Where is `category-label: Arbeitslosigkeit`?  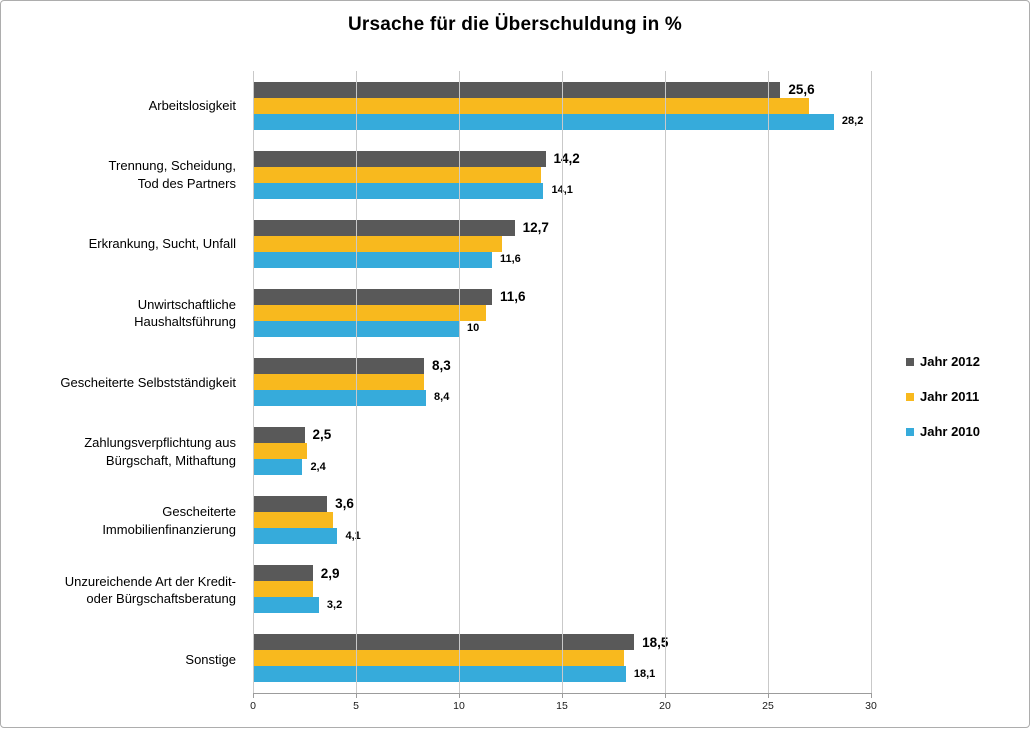 category-label: Arbeitslosigkeit is located at coordinates (192, 105).